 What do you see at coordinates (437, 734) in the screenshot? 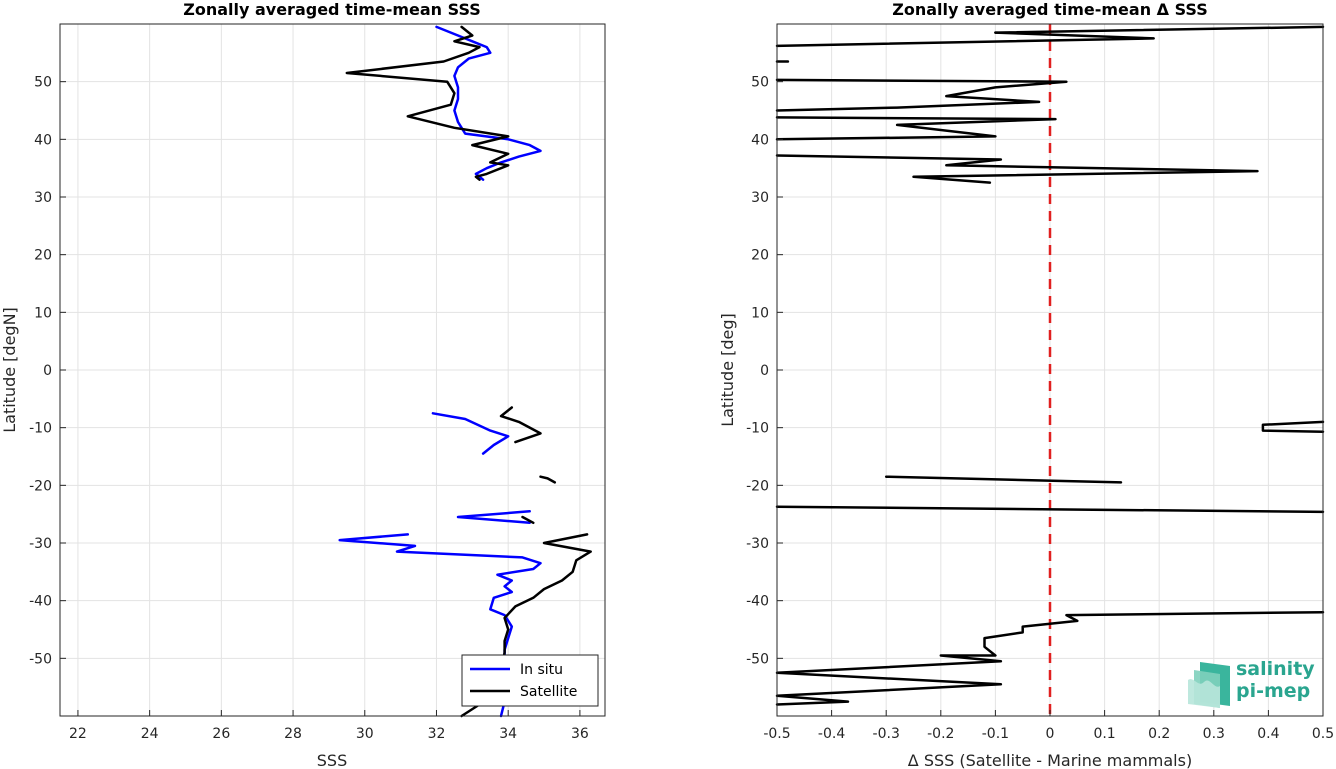
I see `x-tick-label: 32` at bounding box center [437, 734].